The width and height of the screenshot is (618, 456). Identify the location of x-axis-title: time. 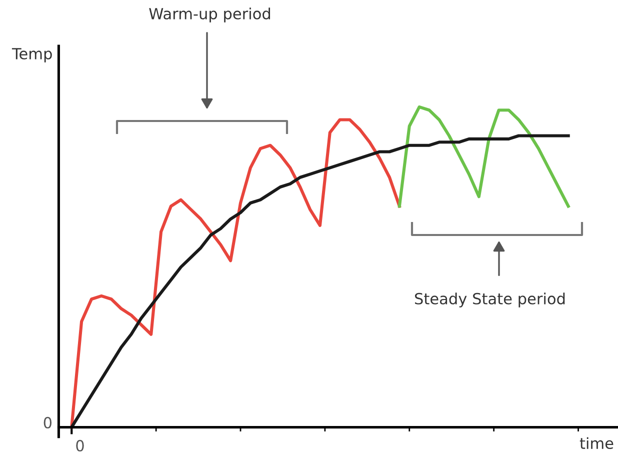
(597, 443).